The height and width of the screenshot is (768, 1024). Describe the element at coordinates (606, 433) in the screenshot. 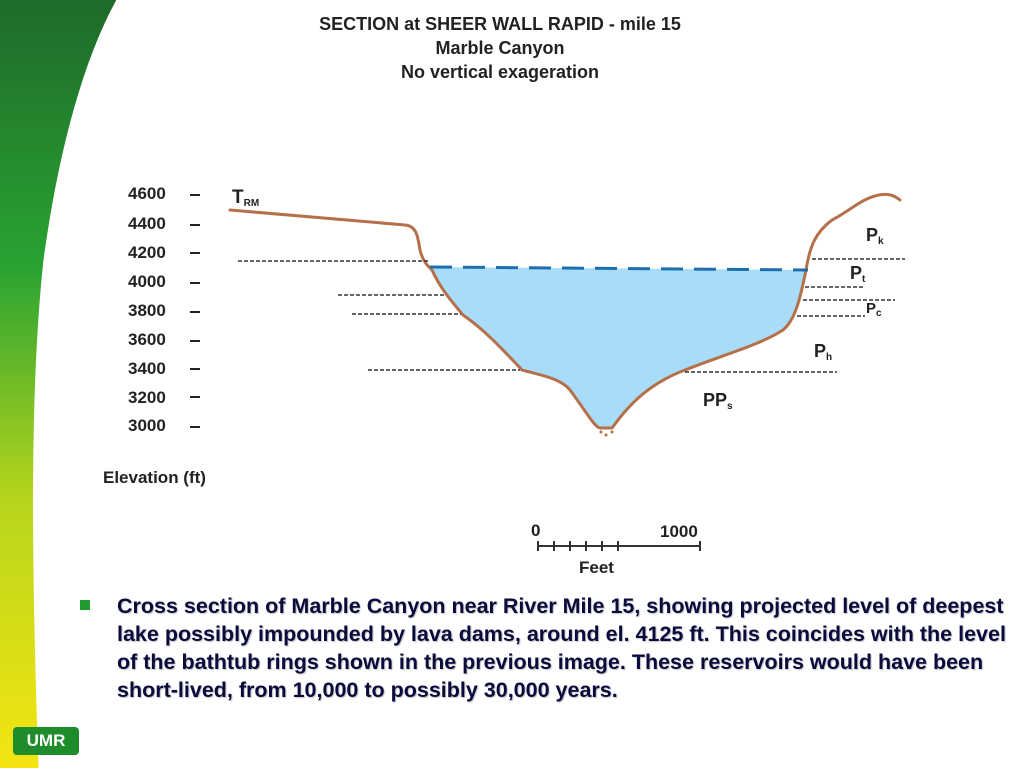

I see `channel-sediment` at that location.